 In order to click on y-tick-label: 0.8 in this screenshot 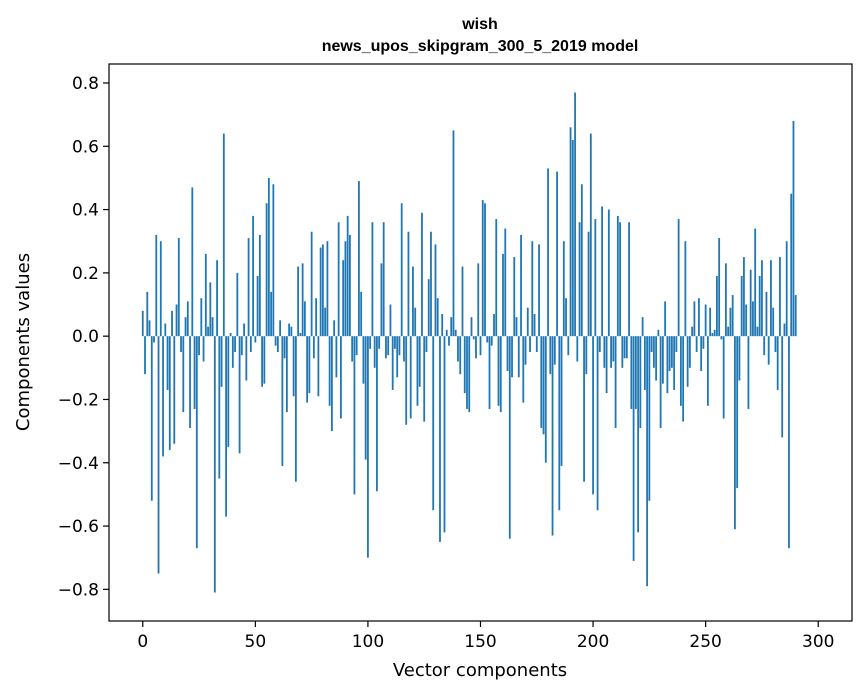, I will do `click(85, 84)`.